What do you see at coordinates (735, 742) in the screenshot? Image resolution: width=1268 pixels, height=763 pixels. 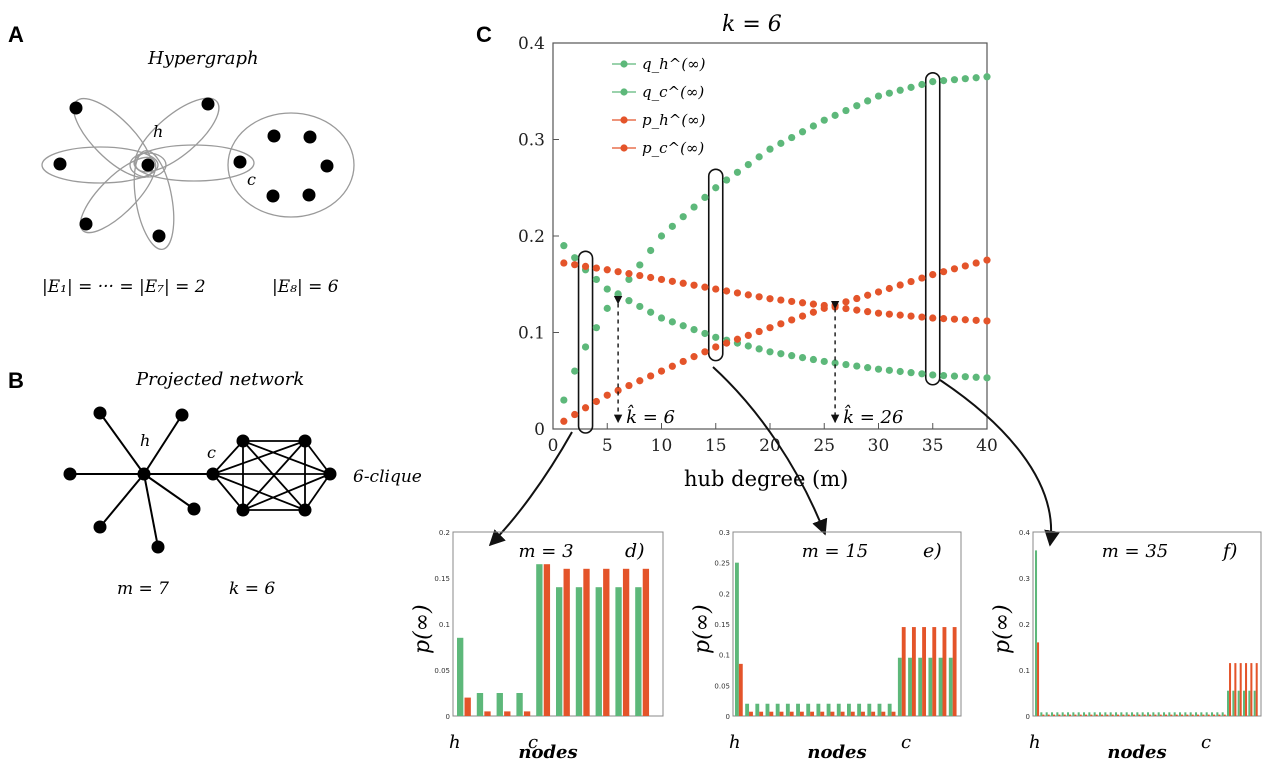 I see `bar-x-mark-h: h` at bounding box center [735, 742].